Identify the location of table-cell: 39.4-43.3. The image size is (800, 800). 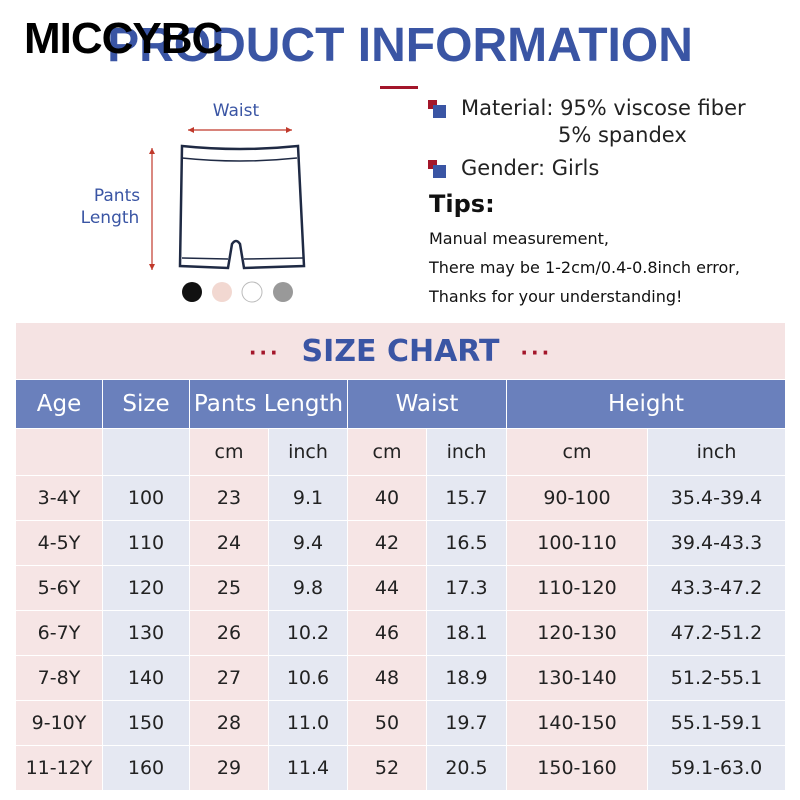
(716, 543).